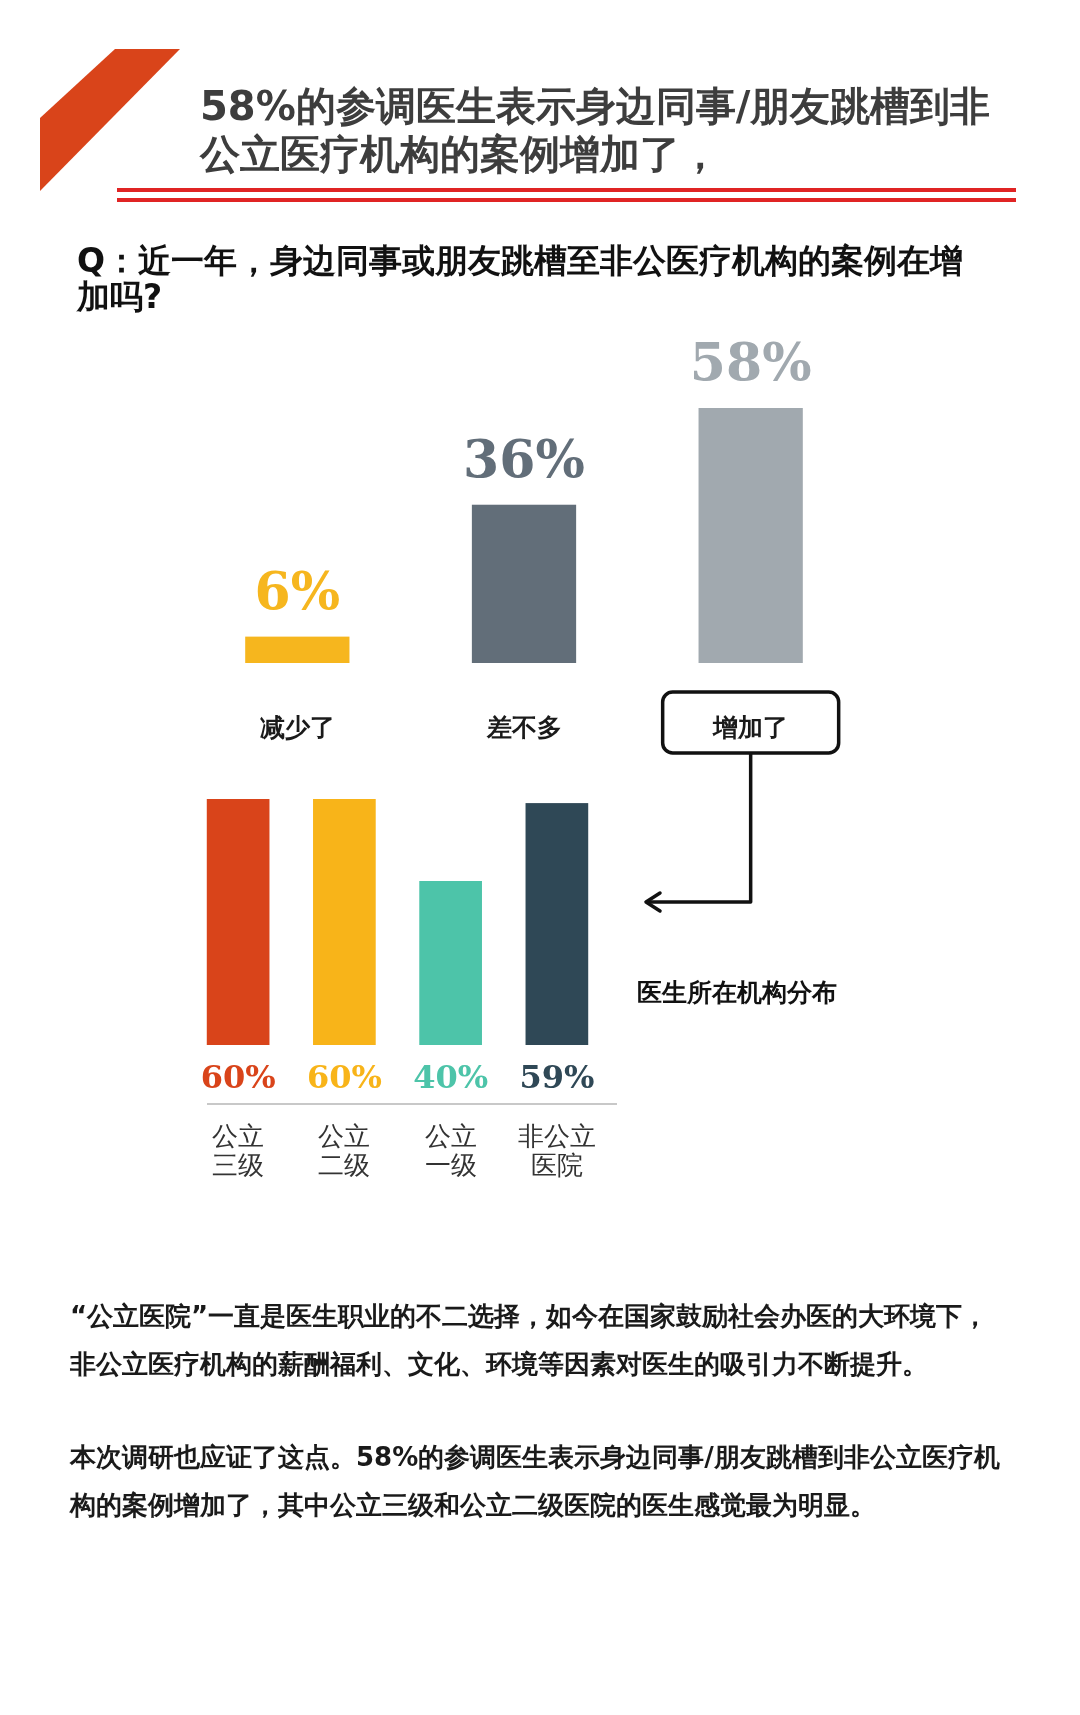 The height and width of the screenshot is (1715, 1080). What do you see at coordinates (557, 1077) in the screenshot?
I see `data-label: 59%` at bounding box center [557, 1077].